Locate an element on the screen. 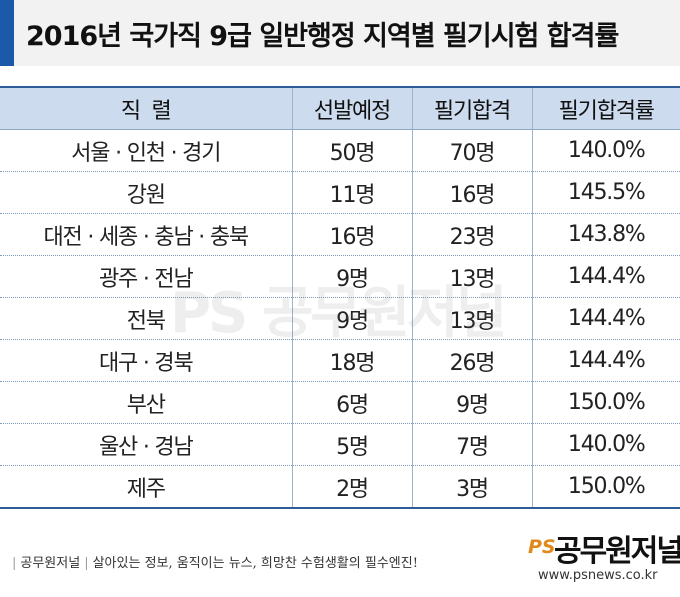 The height and width of the screenshot is (597, 680). cell-region: 서울 · 인천 · 경기 is located at coordinates (146, 150).